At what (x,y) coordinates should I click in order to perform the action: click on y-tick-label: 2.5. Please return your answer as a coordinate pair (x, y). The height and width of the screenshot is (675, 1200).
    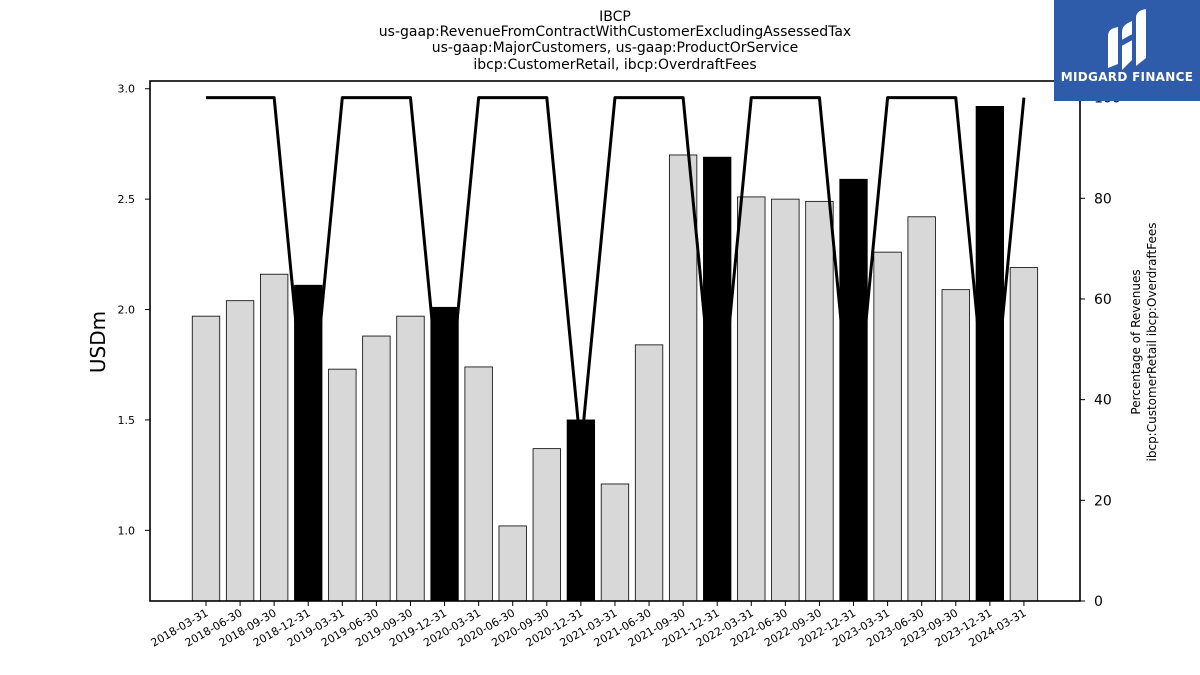
    Looking at the image, I should click on (127, 199).